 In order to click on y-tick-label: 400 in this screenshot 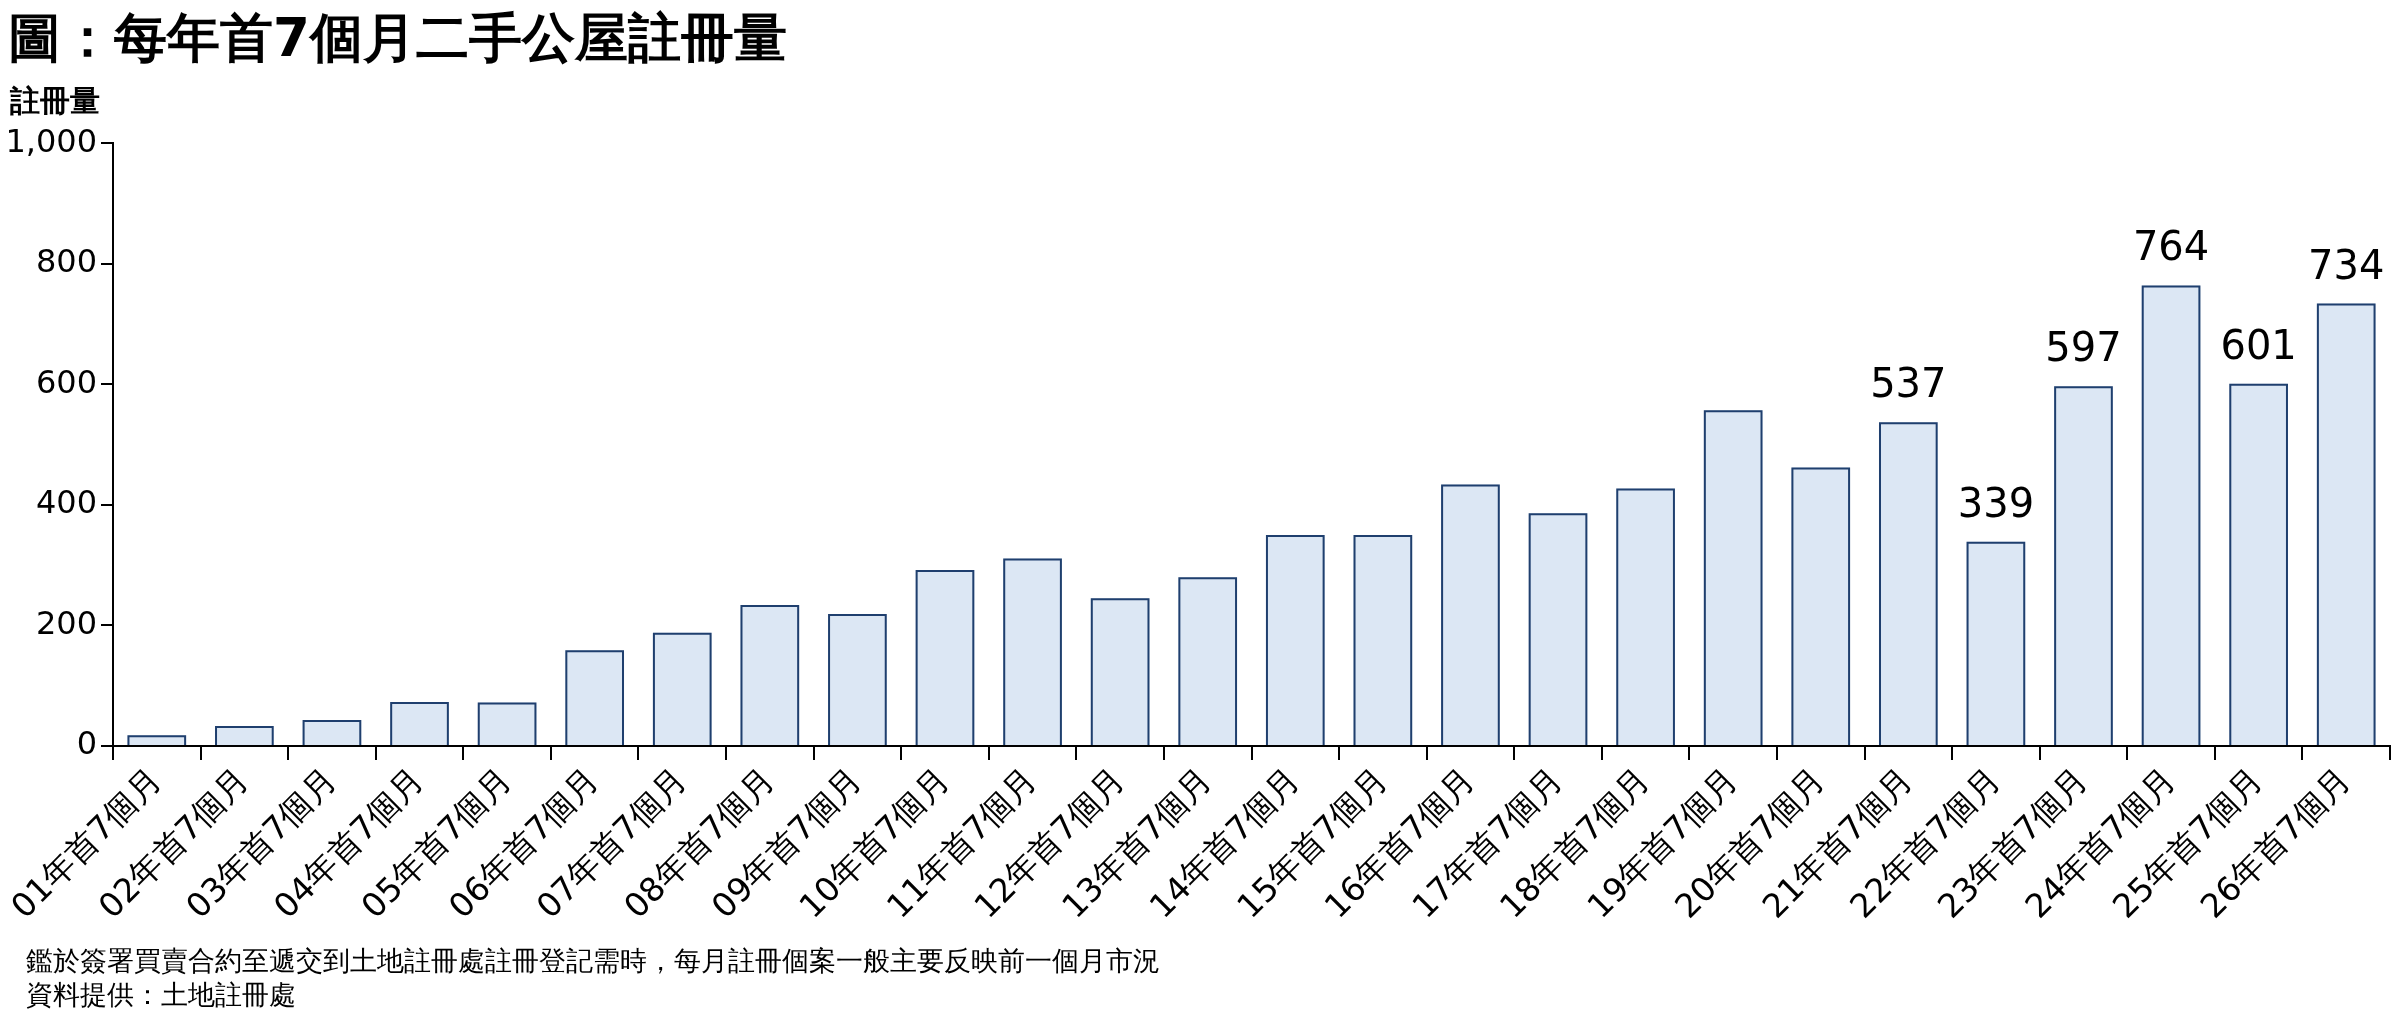, I will do `click(66, 502)`.